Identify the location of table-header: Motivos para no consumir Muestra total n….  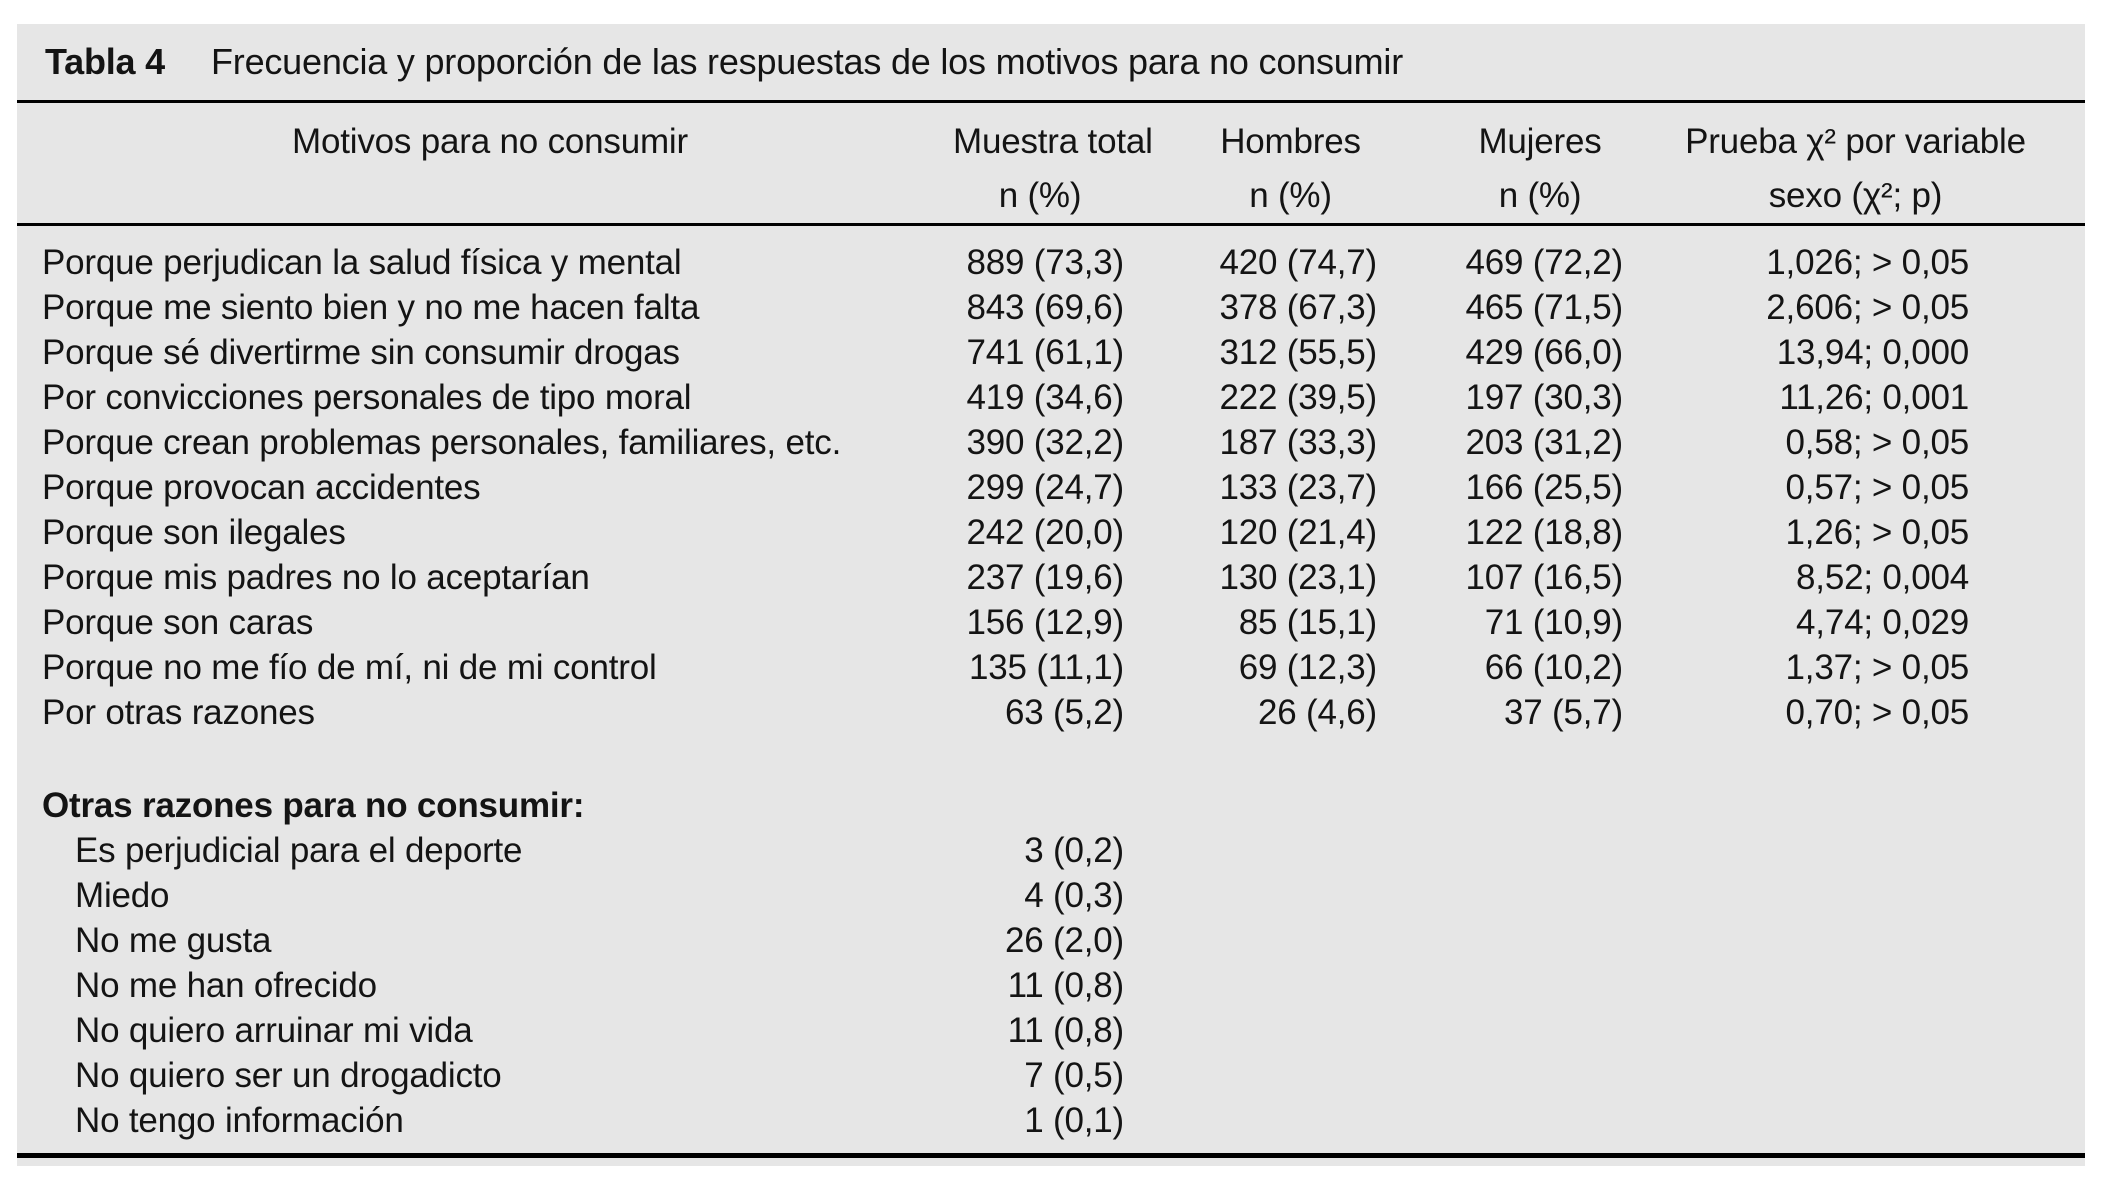
(1051, 164).